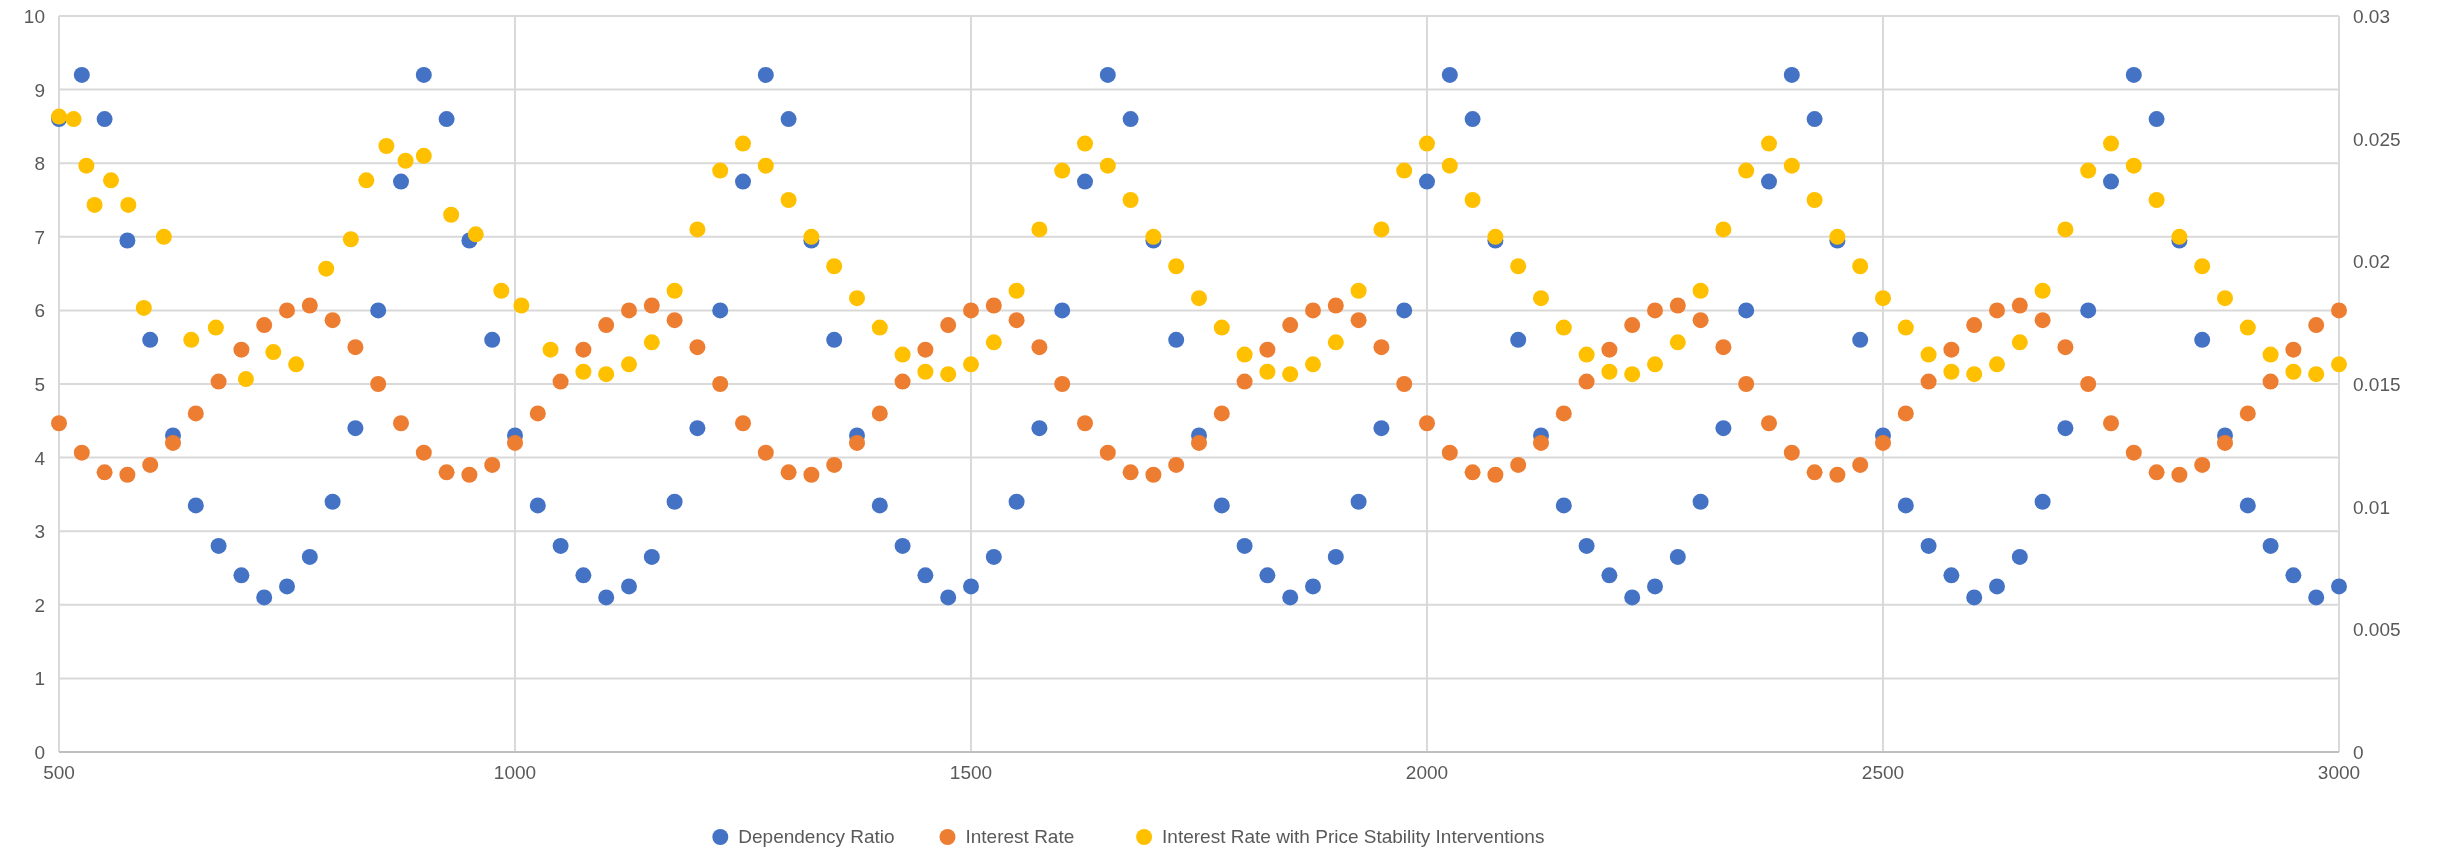 The image size is (2448, 865). What do you see at coordinates (2377, 139) in the screenshot?
I see `y2-tick-label: 0.025` at bounding box center [2377, 139].